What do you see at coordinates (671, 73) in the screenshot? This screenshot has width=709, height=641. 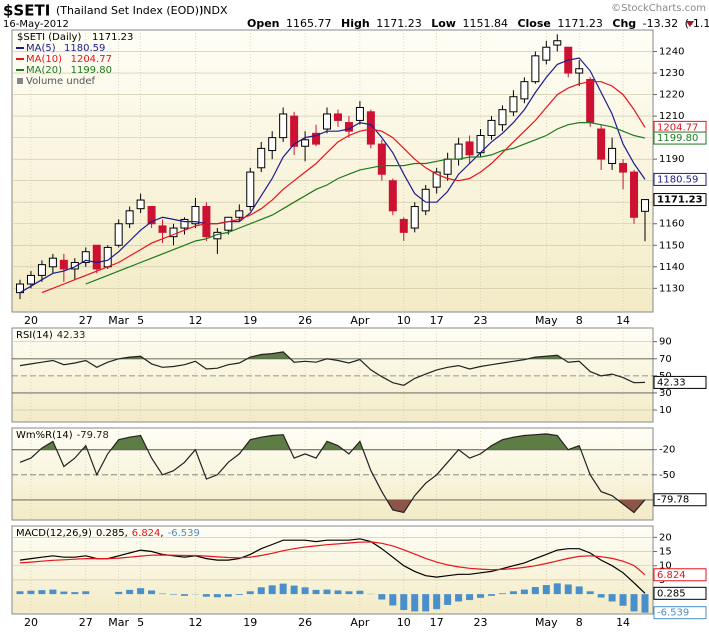 I see `y-tick-label: 1230` at bounding box center [671, 73].